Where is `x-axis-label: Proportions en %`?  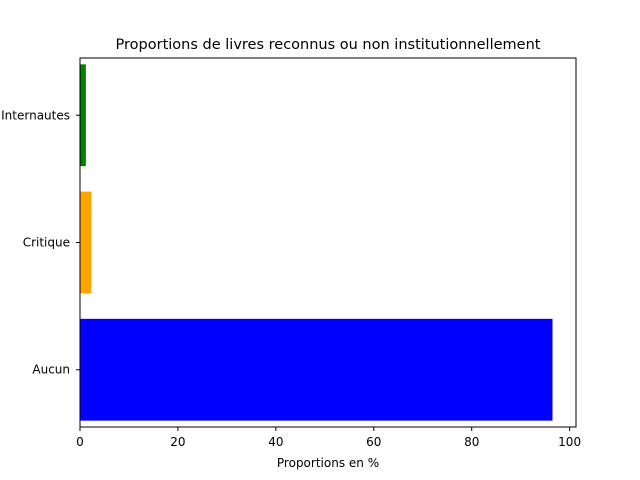
x-axis-label: Proportions en % is located at coordinates (328, 463).